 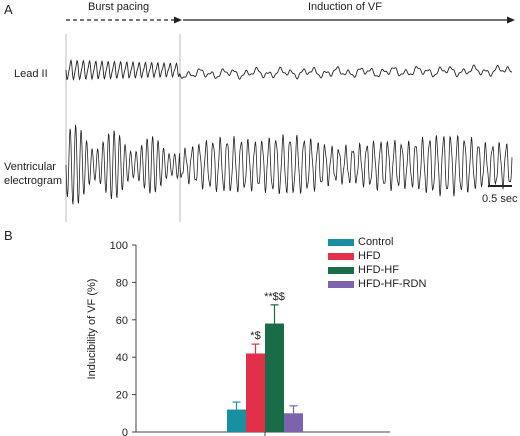 I want to click on scale-bar-label: 0.5 sec, so click(x=500, y=199).